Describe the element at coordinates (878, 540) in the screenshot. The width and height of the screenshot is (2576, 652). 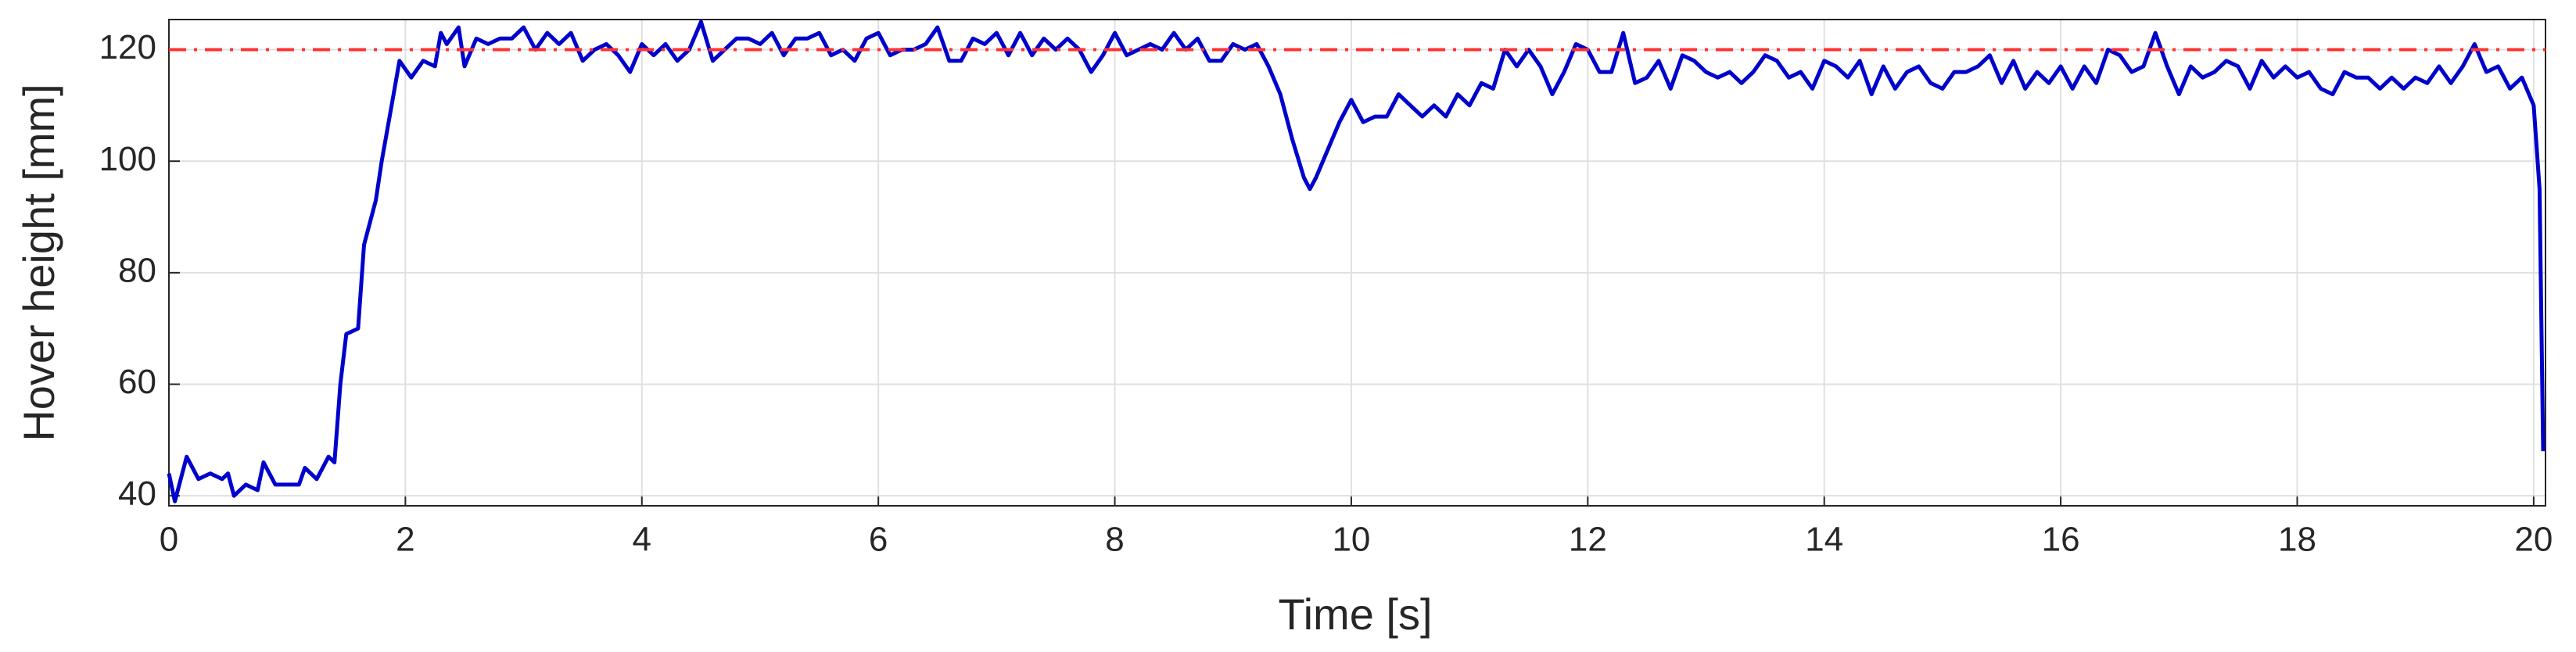
I see `x-tick-label: 6` at that location.